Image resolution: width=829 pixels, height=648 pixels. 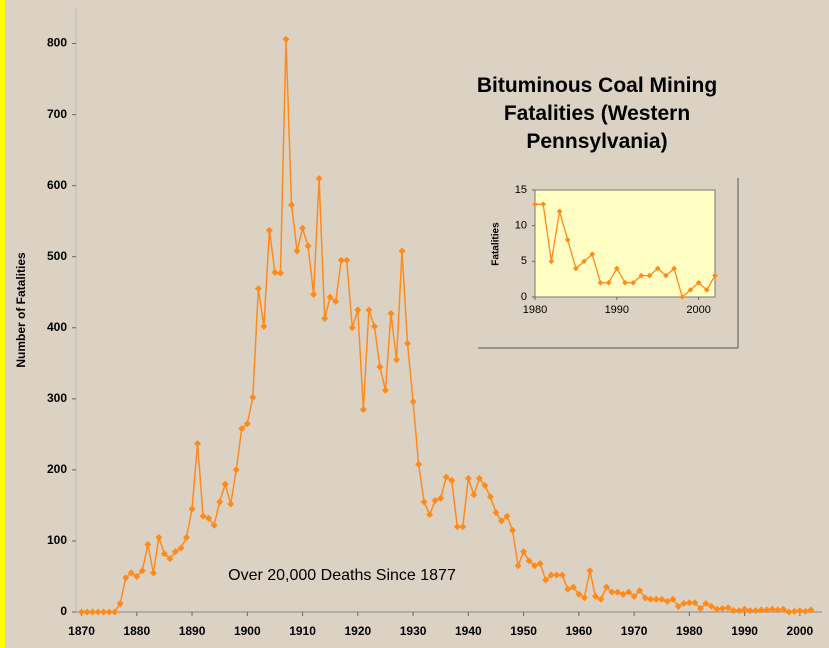 What do you see at coordinates (579, 631) in the screenshot?
I see `x-tick-label: 1960` at bounding box center [579, 631].